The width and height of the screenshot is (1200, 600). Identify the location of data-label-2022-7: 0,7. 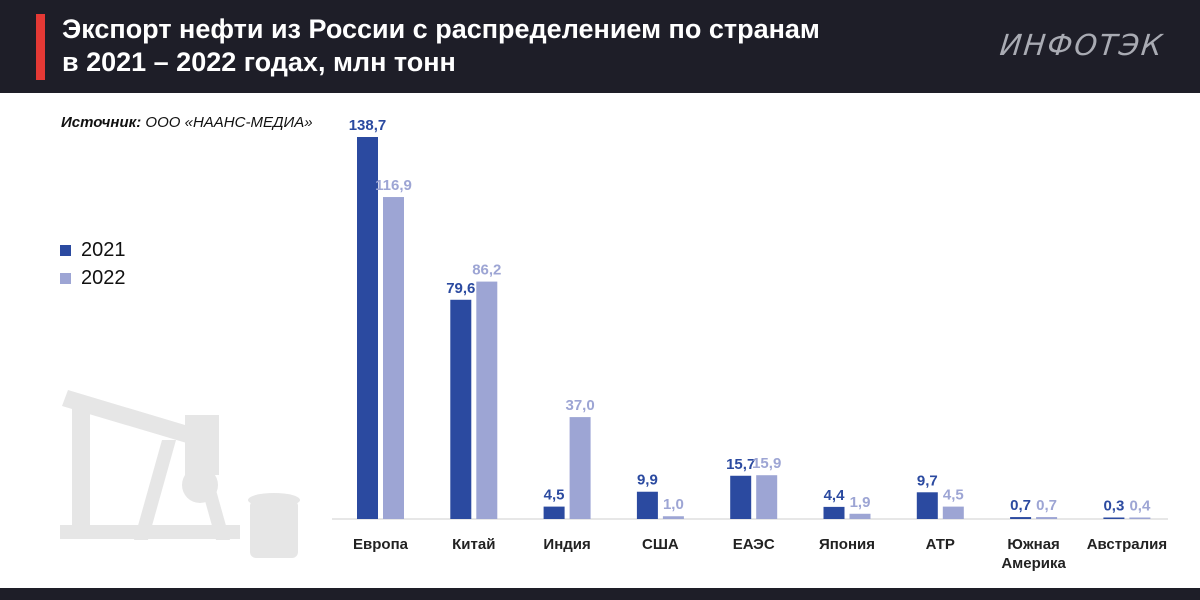
(1046, 505).